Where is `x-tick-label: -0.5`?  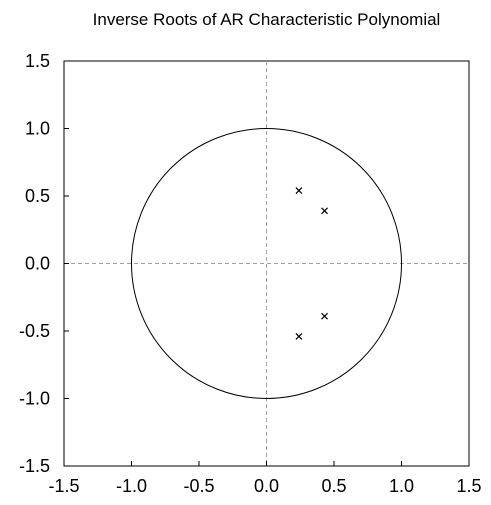 x-tick-label: -0.5 is located at coordinates (198, 486).